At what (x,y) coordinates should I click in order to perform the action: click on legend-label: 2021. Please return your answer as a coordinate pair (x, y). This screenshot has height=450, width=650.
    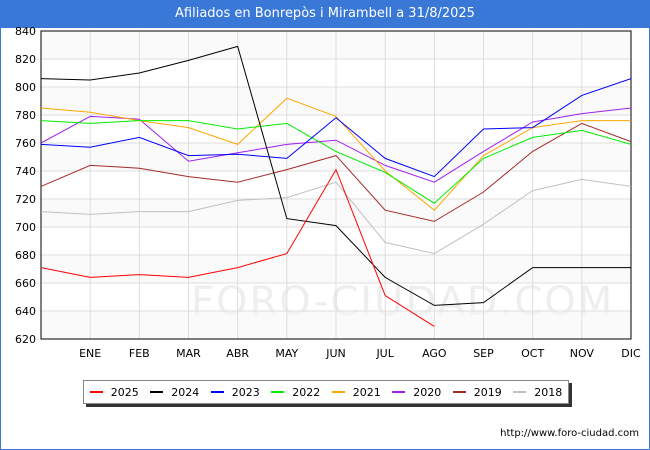
    Looking at the image, I should click on (366, 392).